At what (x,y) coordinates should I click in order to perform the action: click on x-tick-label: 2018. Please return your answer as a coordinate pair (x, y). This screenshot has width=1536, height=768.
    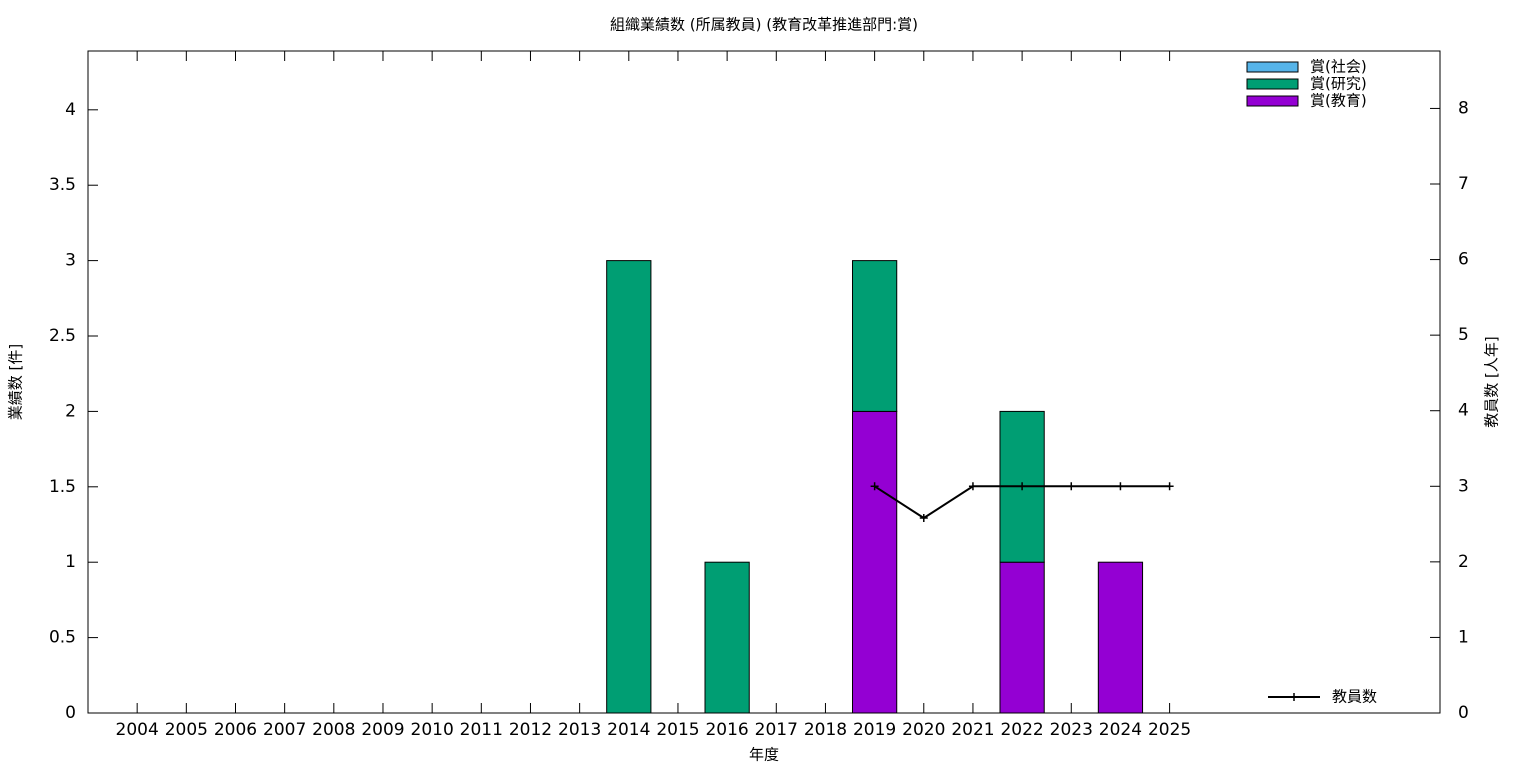
    Looking at the image, I should click on (825, 730).